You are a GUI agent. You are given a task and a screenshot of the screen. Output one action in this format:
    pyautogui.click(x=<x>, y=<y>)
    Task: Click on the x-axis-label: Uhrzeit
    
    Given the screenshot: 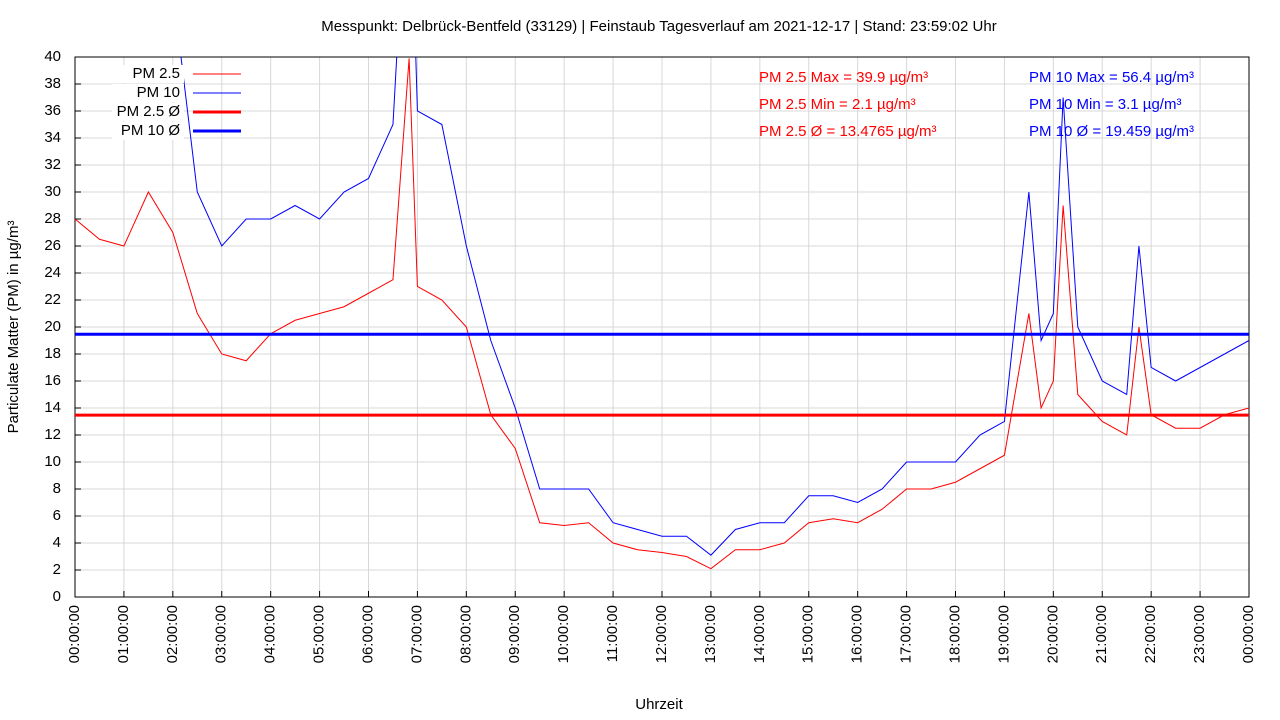 What is the action you would take?
    pyautogui.click(x=659, y=704)
    